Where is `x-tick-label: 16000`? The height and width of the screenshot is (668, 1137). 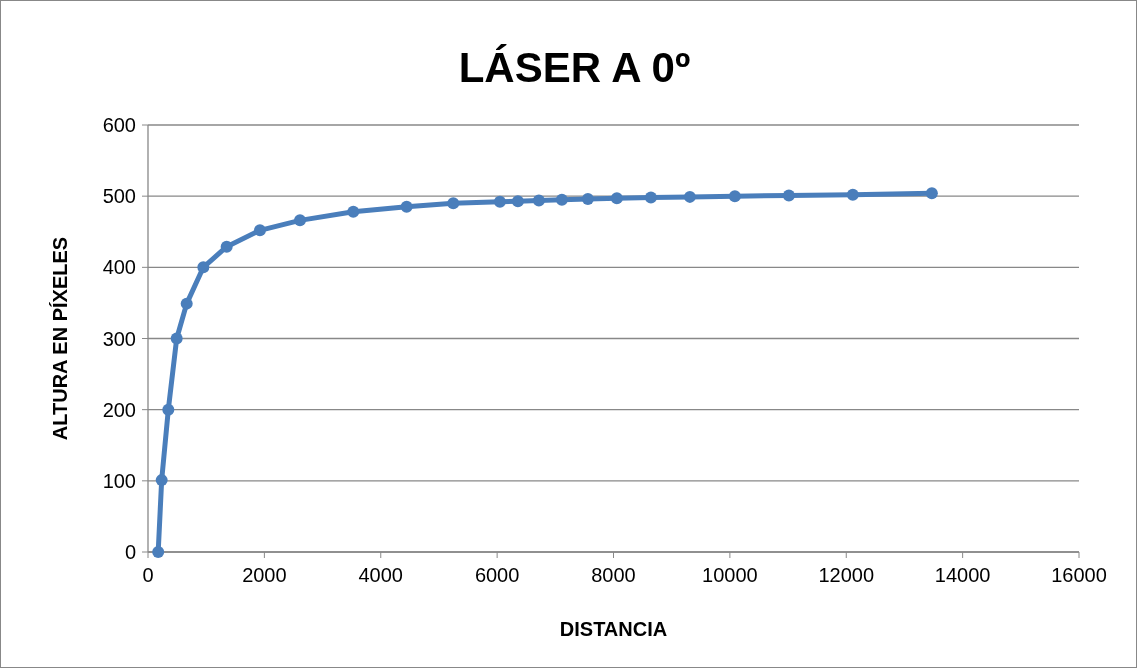
x-tick-label: 16000 is located at coordinates (1079, 575).